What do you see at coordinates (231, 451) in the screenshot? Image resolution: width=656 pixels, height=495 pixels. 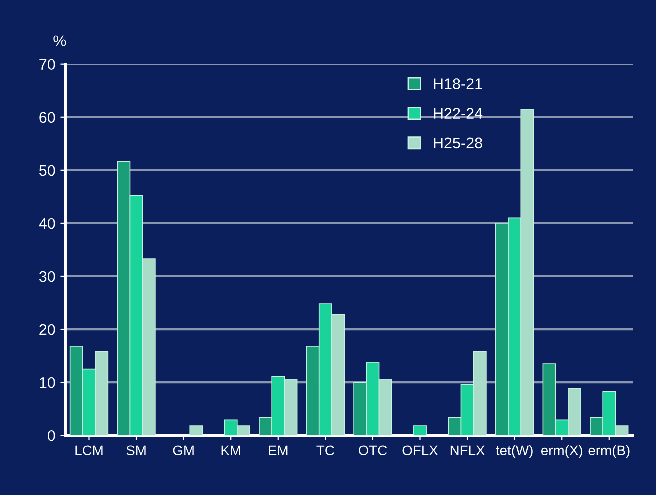 I see `x-tick-label: KM` at bounding box center [231, 451].